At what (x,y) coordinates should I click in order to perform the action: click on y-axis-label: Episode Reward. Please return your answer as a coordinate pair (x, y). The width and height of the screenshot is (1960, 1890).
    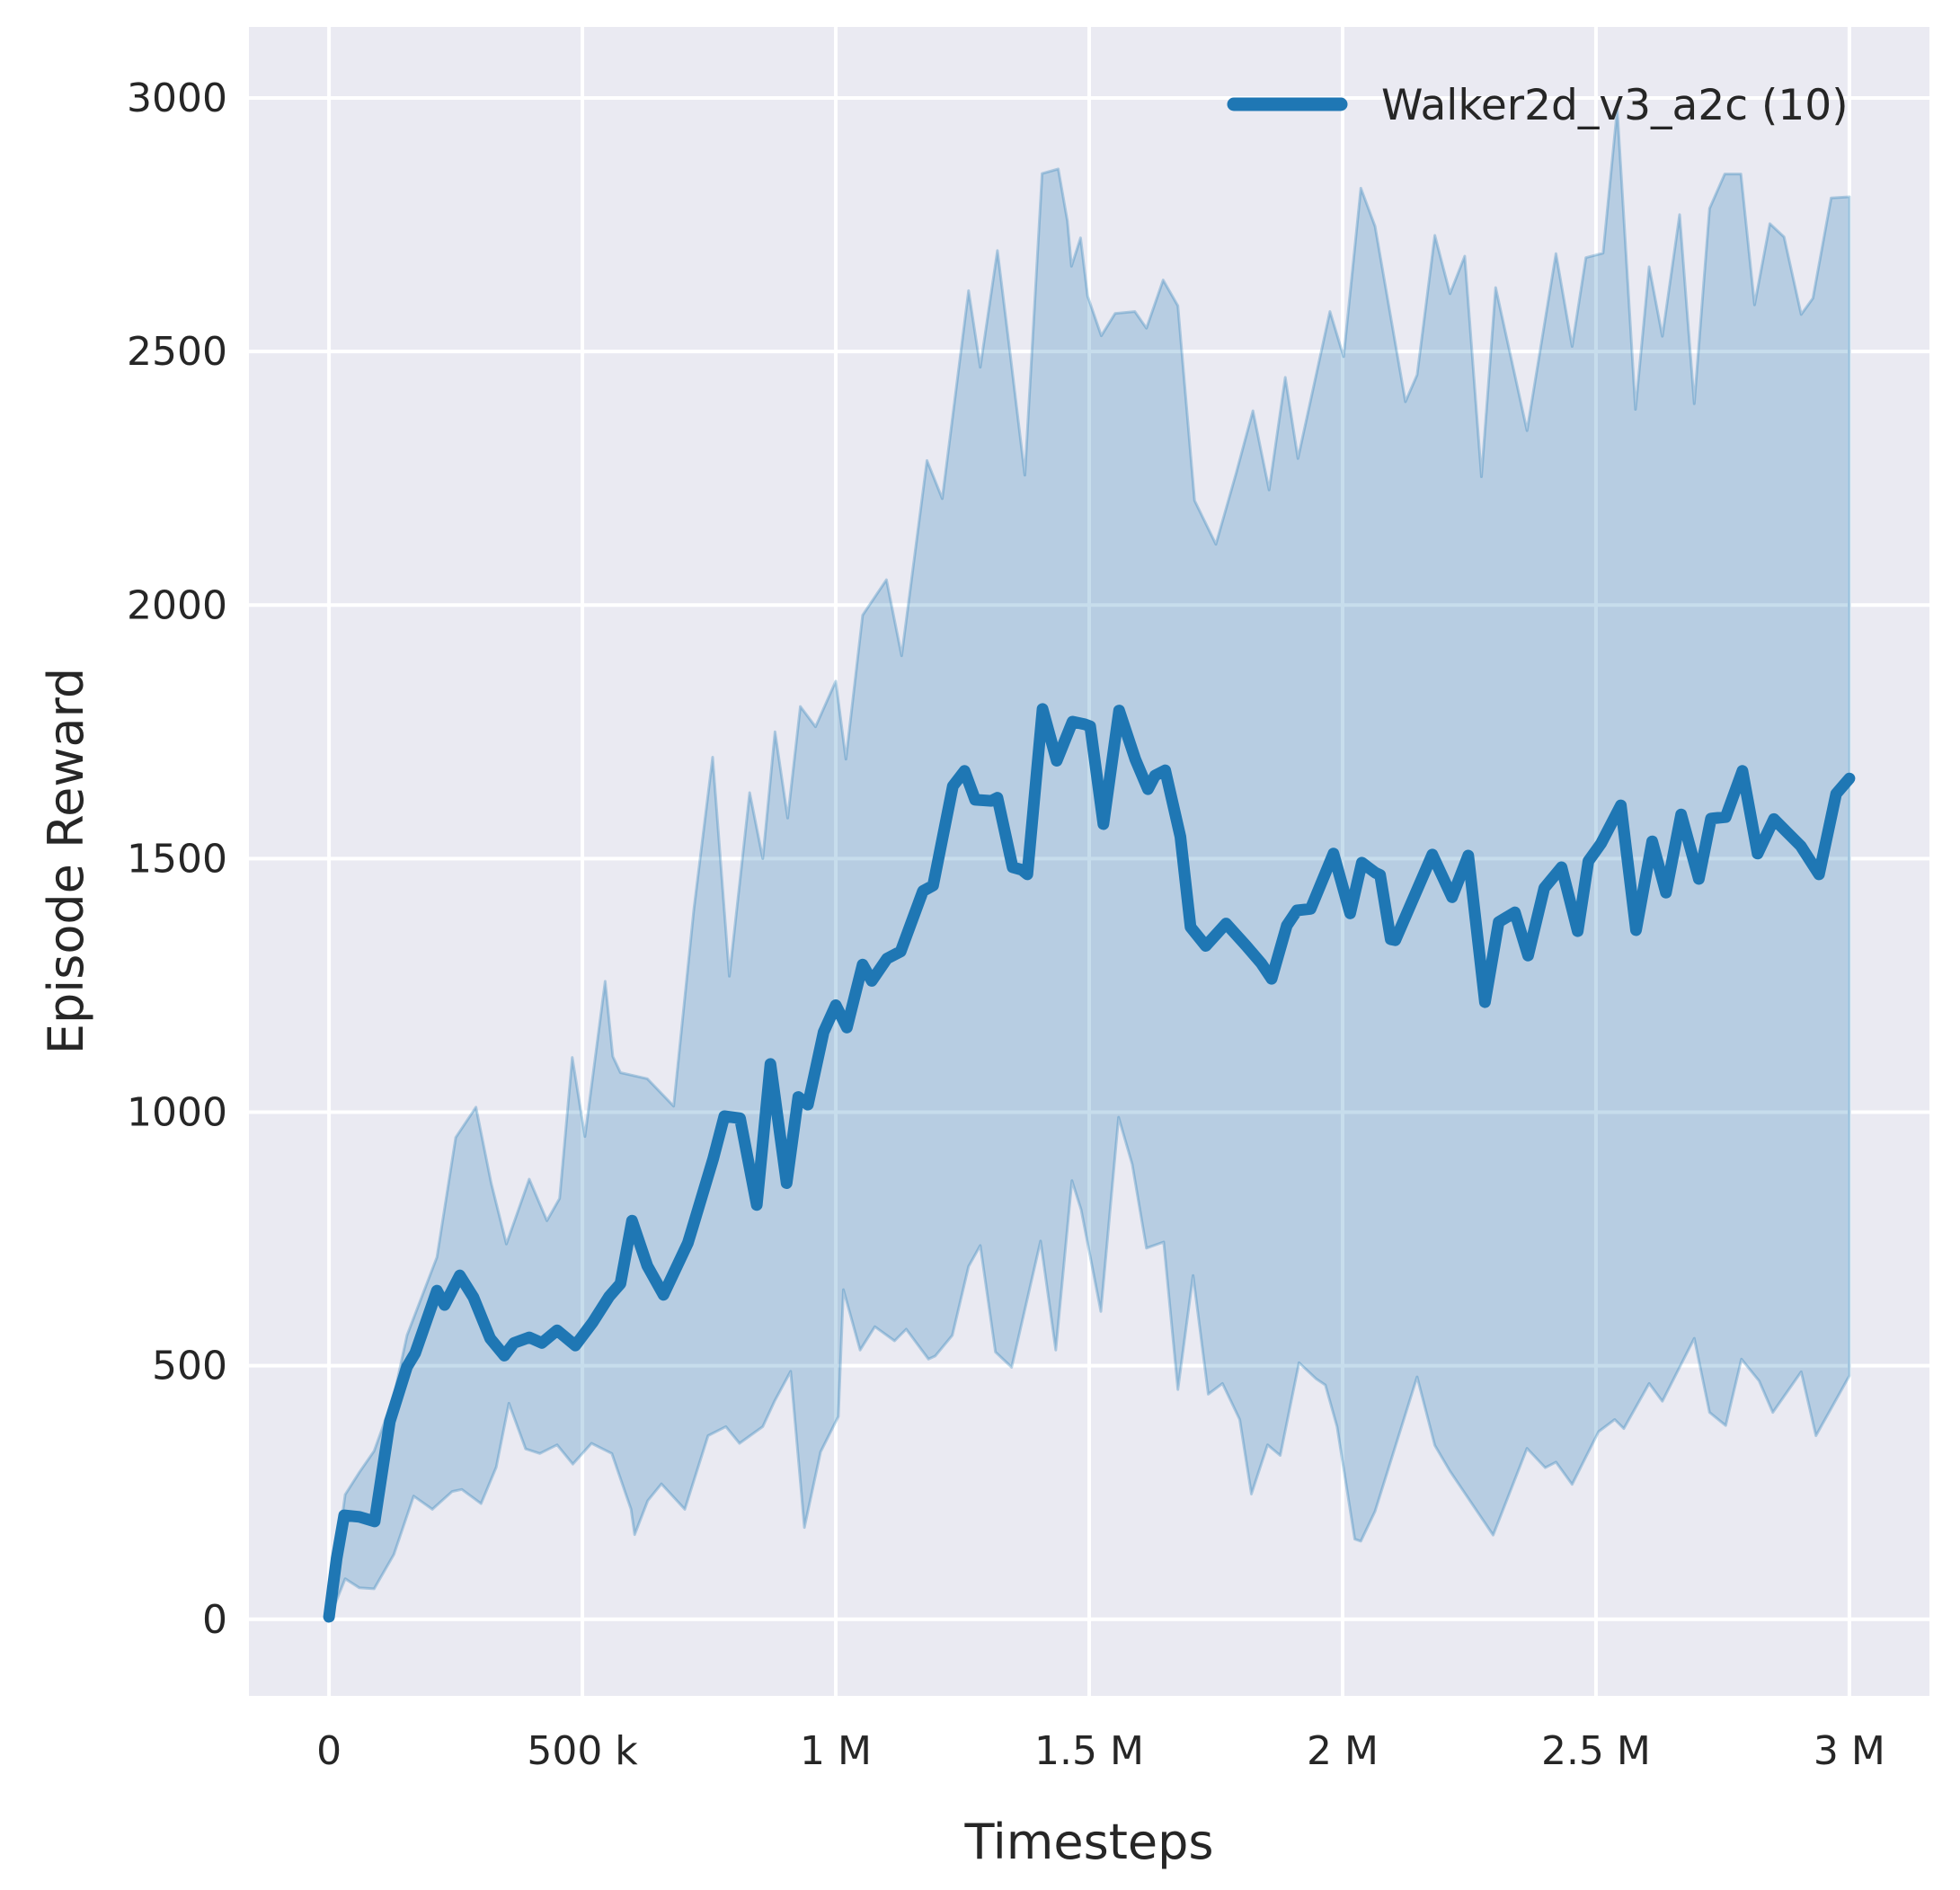
    Looking at the image, I should click on (66, 861).